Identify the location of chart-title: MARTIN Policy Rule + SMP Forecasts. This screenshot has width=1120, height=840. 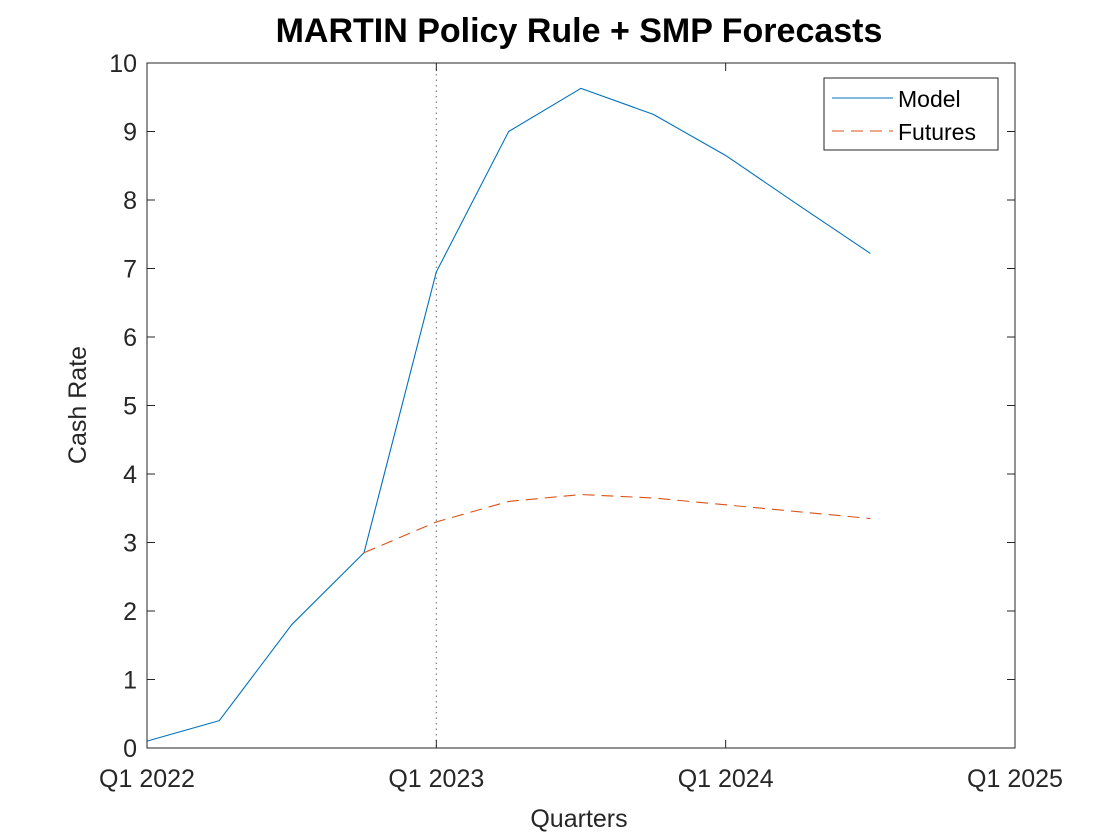
(579, 31).